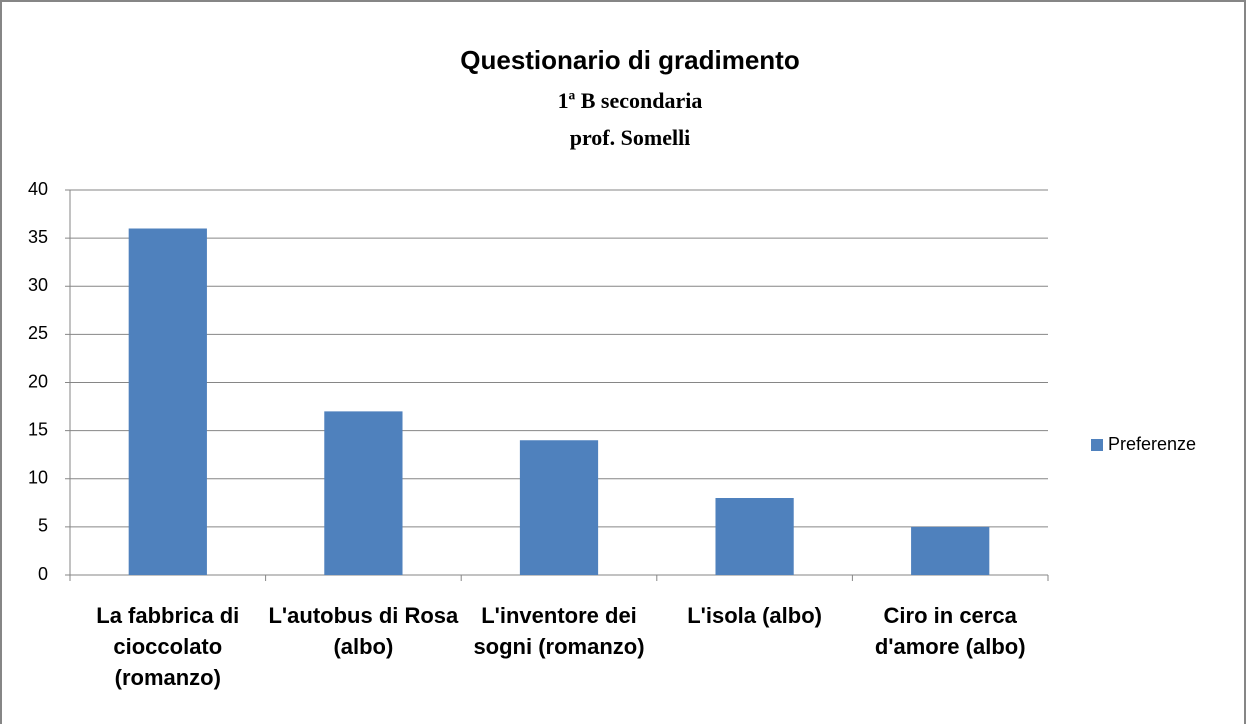  What do you see at coordinates (363, 631) in the screenshot?
I see `x-tick-label: L'autobus di Rosa (albo)` at bounding box center [363, 631].